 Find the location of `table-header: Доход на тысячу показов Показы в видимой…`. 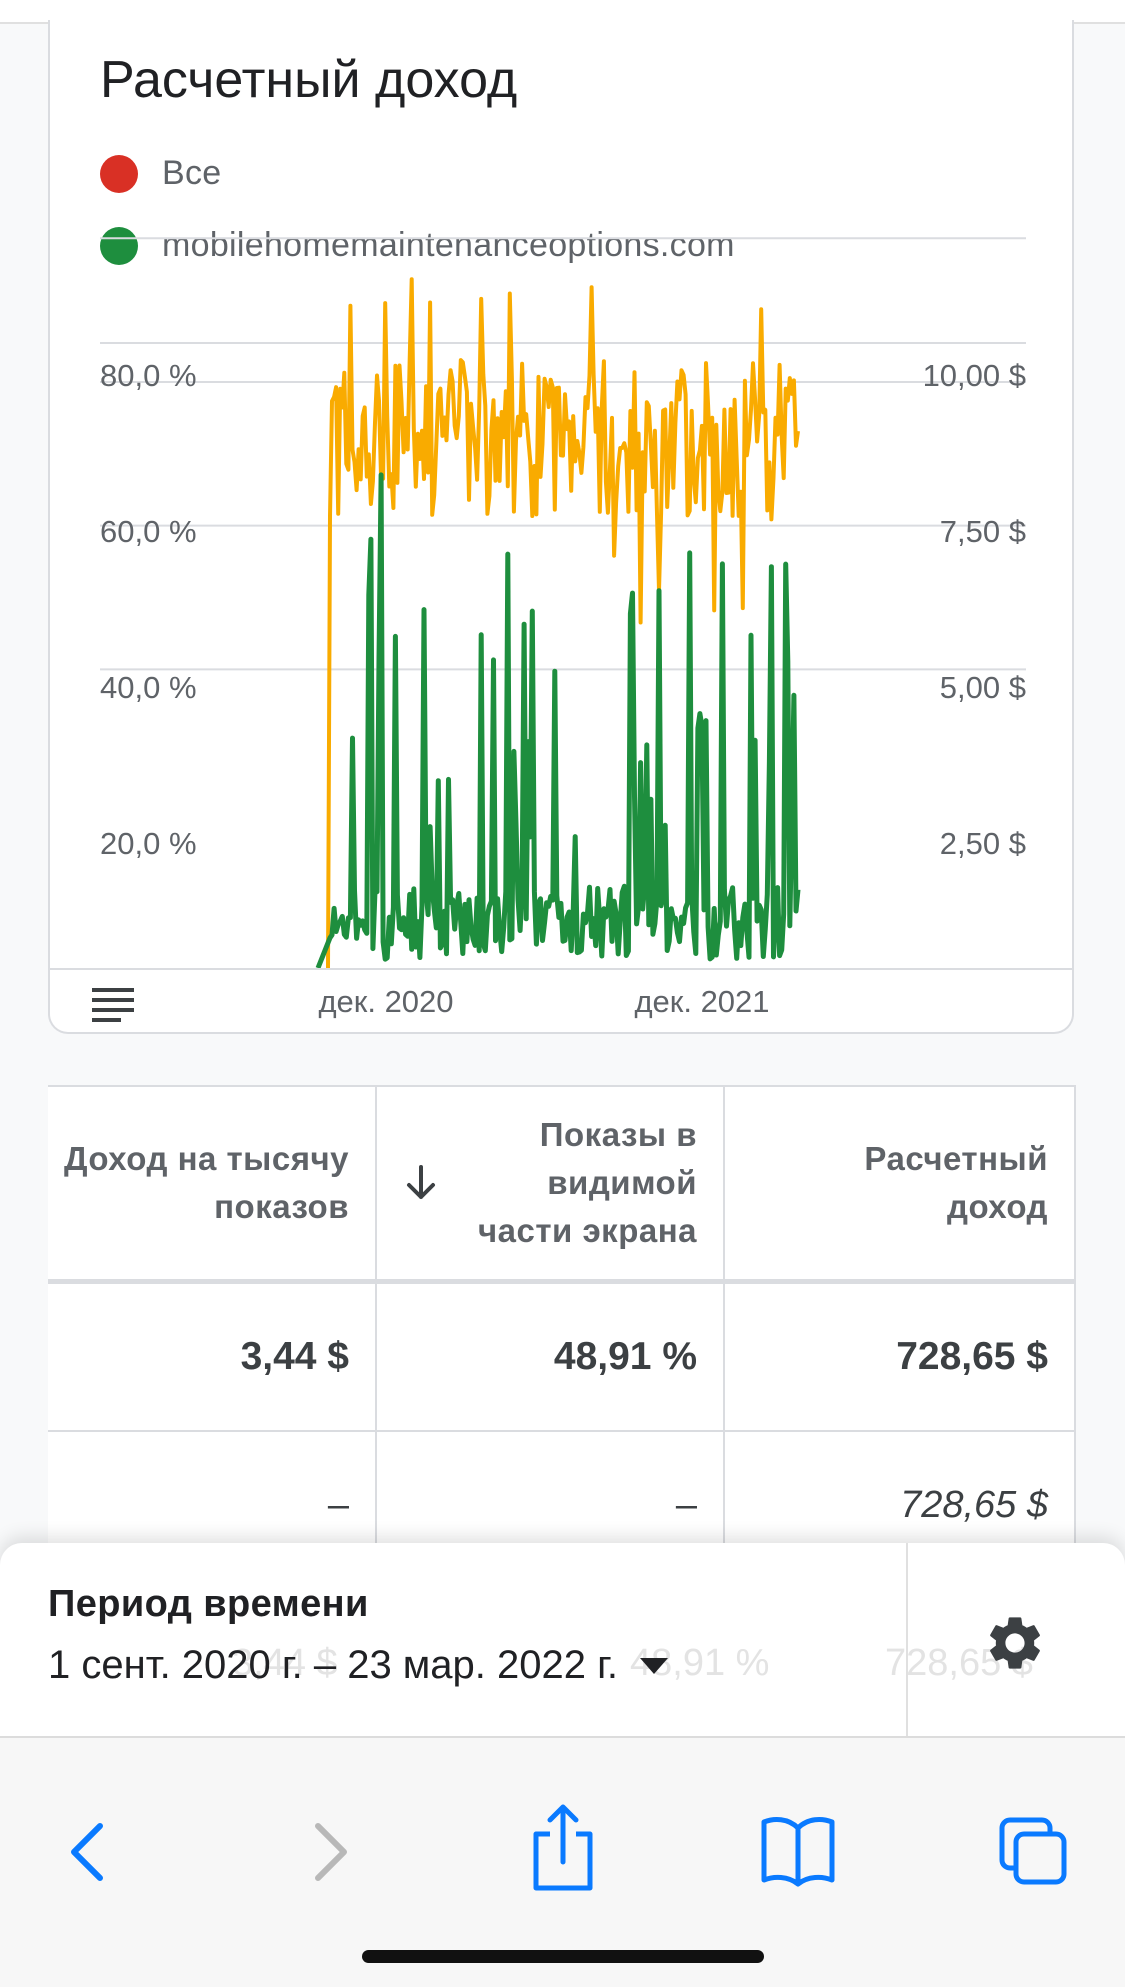

table-header: Доход на тысячу показов Показы в видимой… is located at coordinates (562, 1185).